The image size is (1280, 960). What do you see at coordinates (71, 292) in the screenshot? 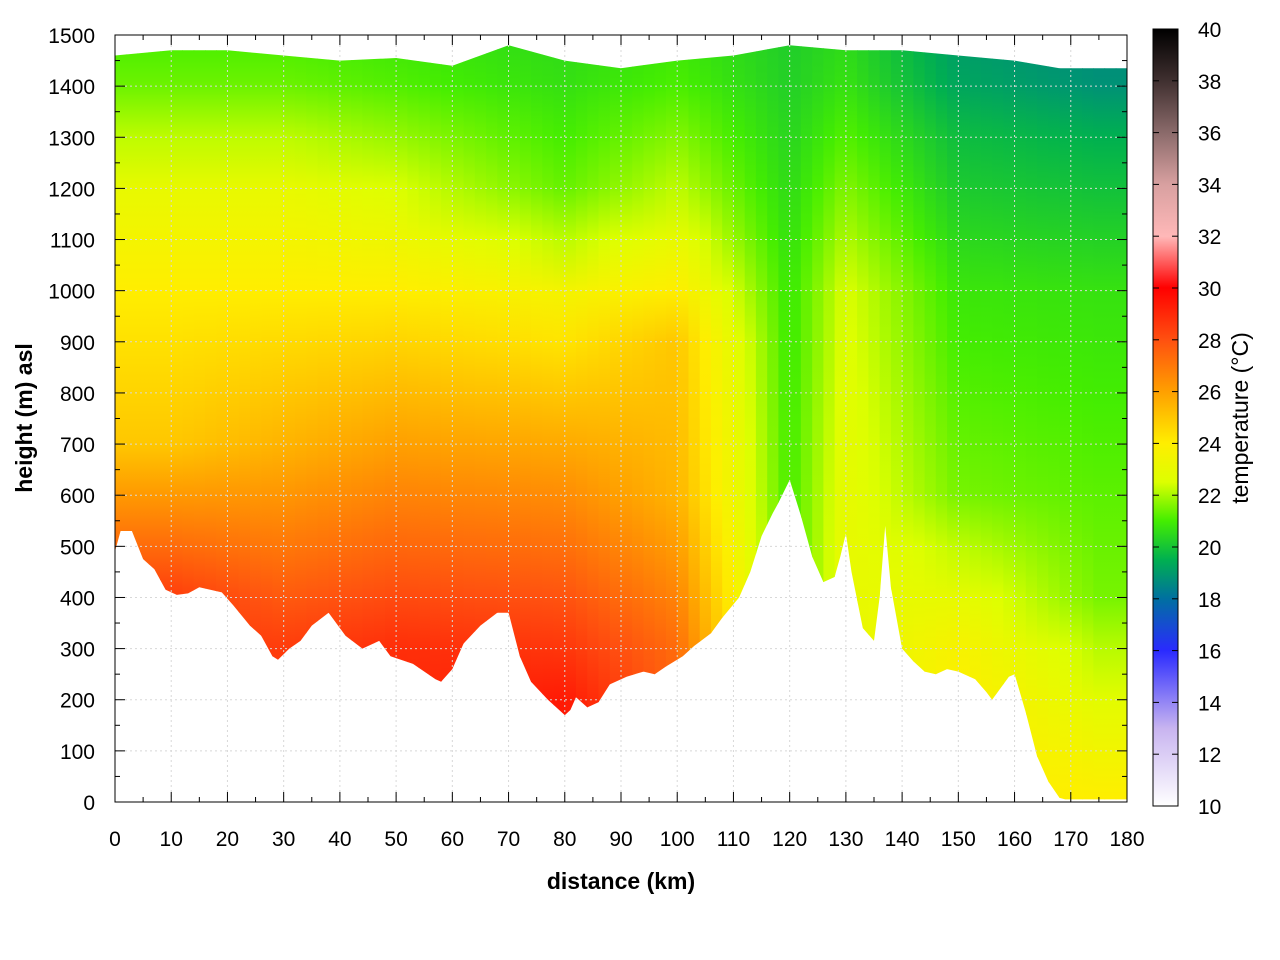
I see `y-tick-label: 1000` at bounding box center [71, 292].